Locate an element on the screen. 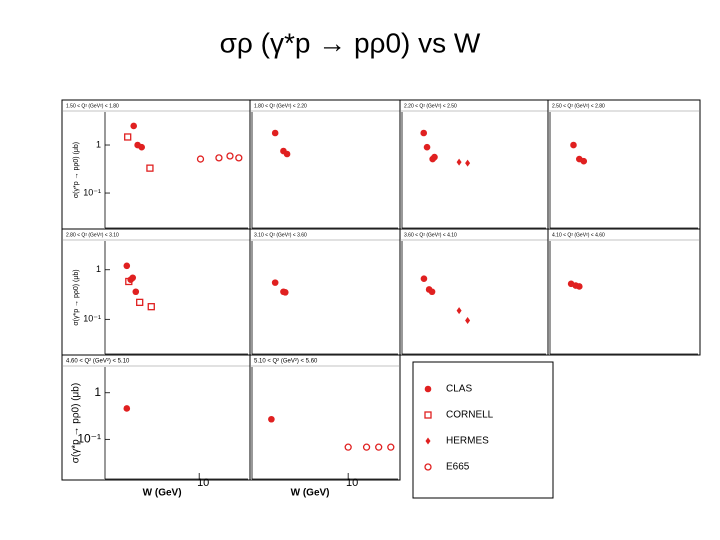 The width and height of the screenshot is (720, 540). legend-label: E665 is located at coordinates (458, 467).